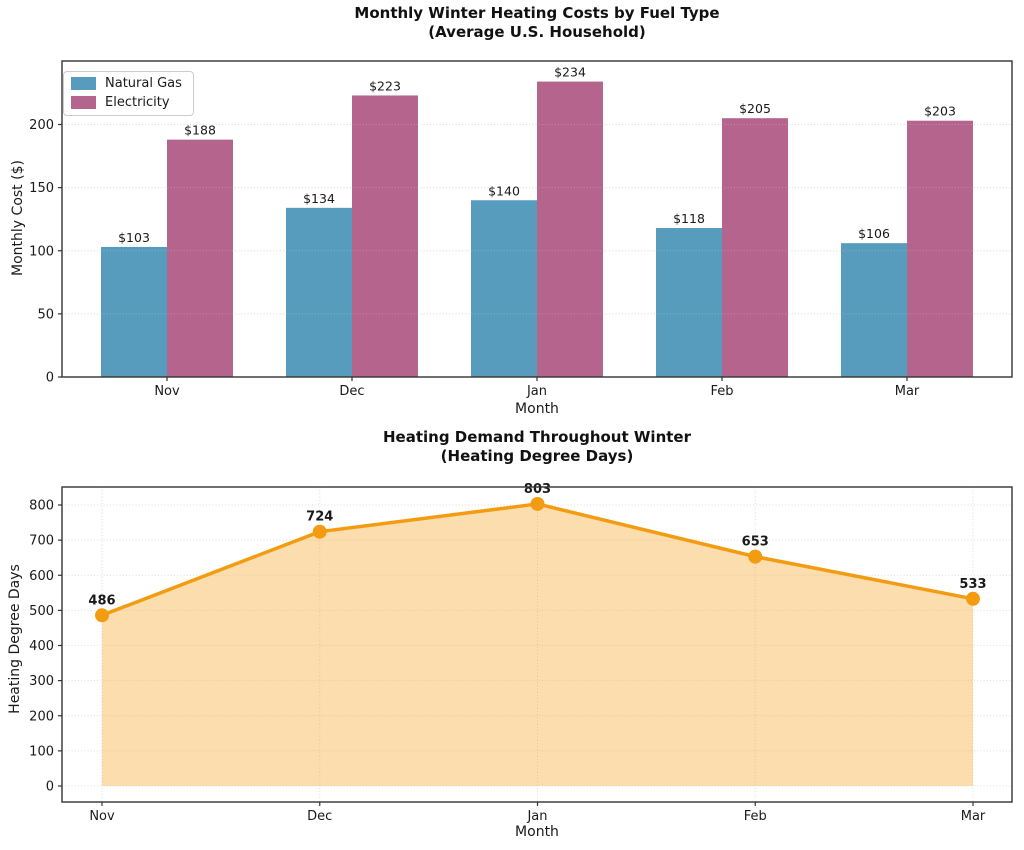 The height and width of the screenshot is (850, 1024). I want to click on bar-electricity-jan, so click(570, 229).